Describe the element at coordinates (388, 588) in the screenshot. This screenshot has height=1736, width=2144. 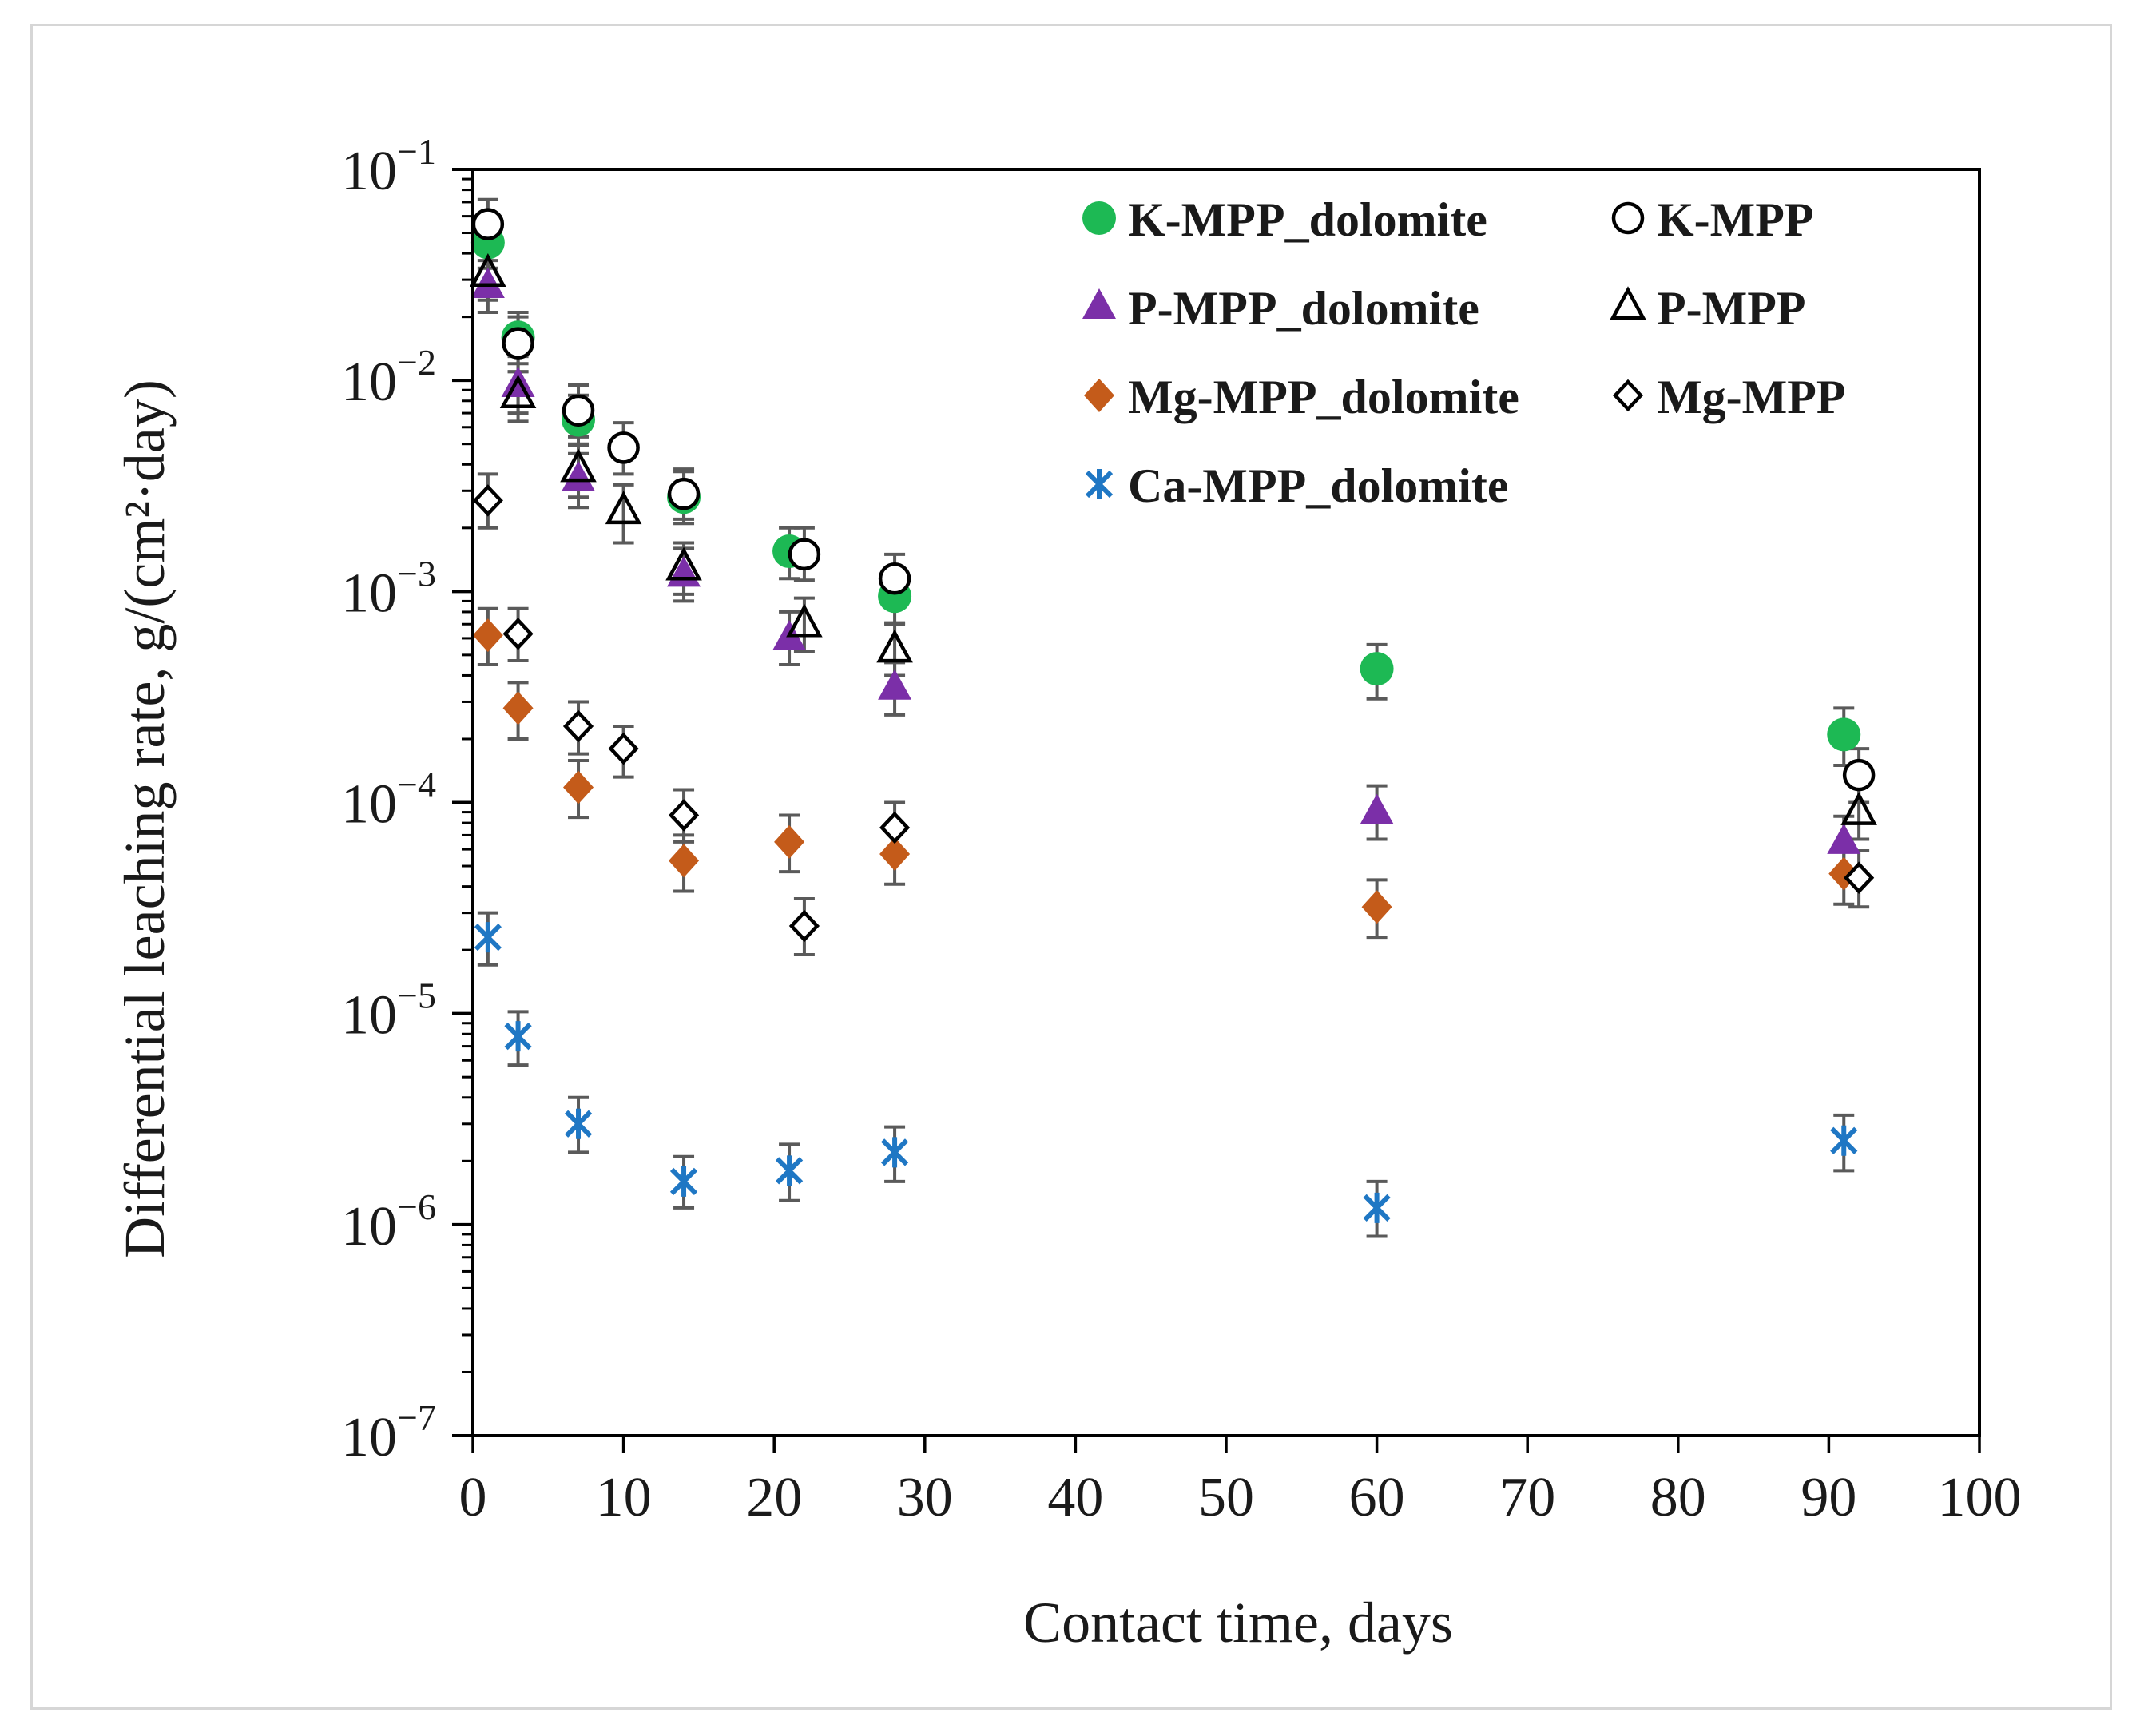
I see `y-tick-label: 10⁻³` at that location.